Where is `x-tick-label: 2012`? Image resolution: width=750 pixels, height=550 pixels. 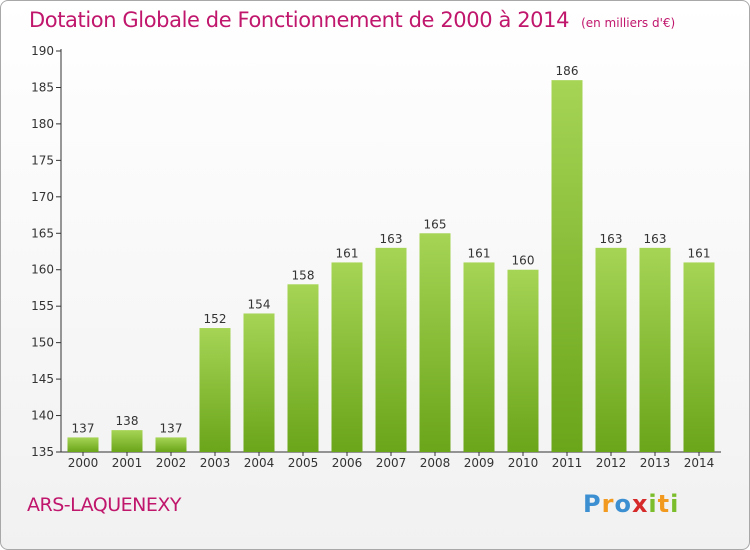 x-tick-label: 2012 is located at coordinates (611, 463).